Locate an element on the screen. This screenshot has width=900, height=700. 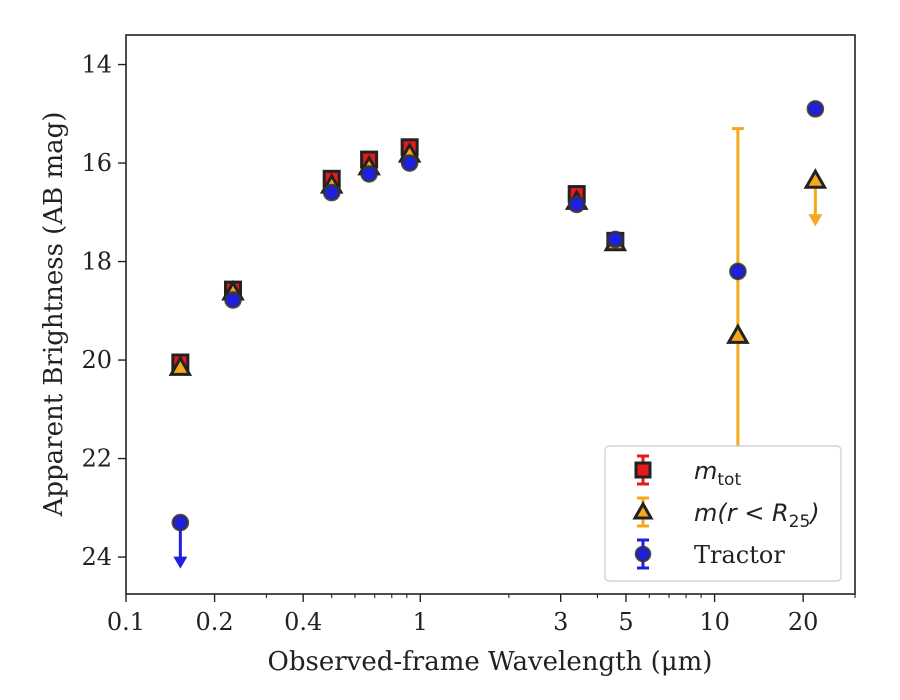
x-tick-label: 3 is located at coordinates (560, 622).